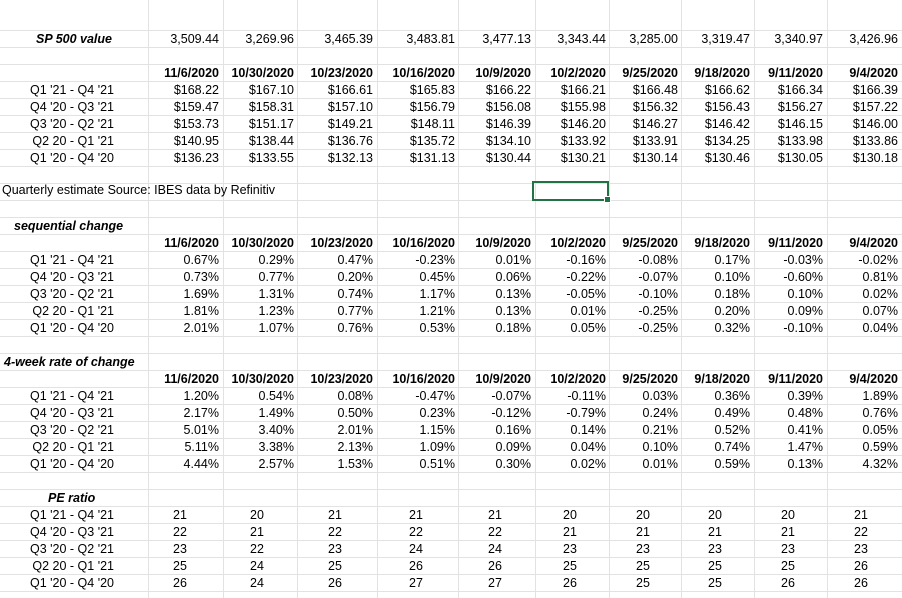  I want to click on sequential-cell: 0.45%, so click(437, 277).